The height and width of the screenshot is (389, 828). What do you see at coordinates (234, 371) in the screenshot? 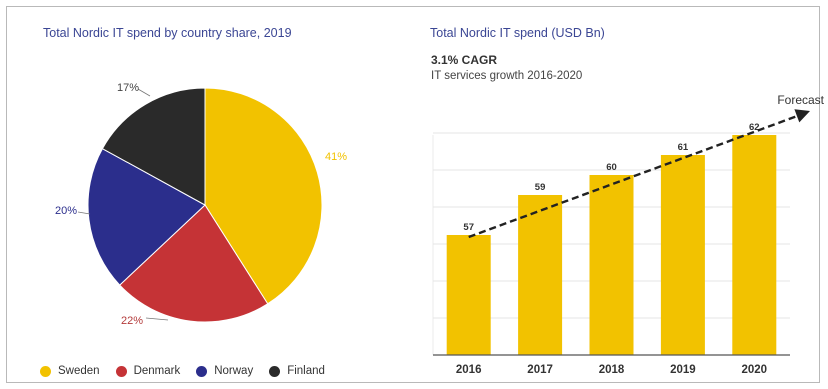
I see `legend-label-norway: Norway` at bounding box center [234, 371].